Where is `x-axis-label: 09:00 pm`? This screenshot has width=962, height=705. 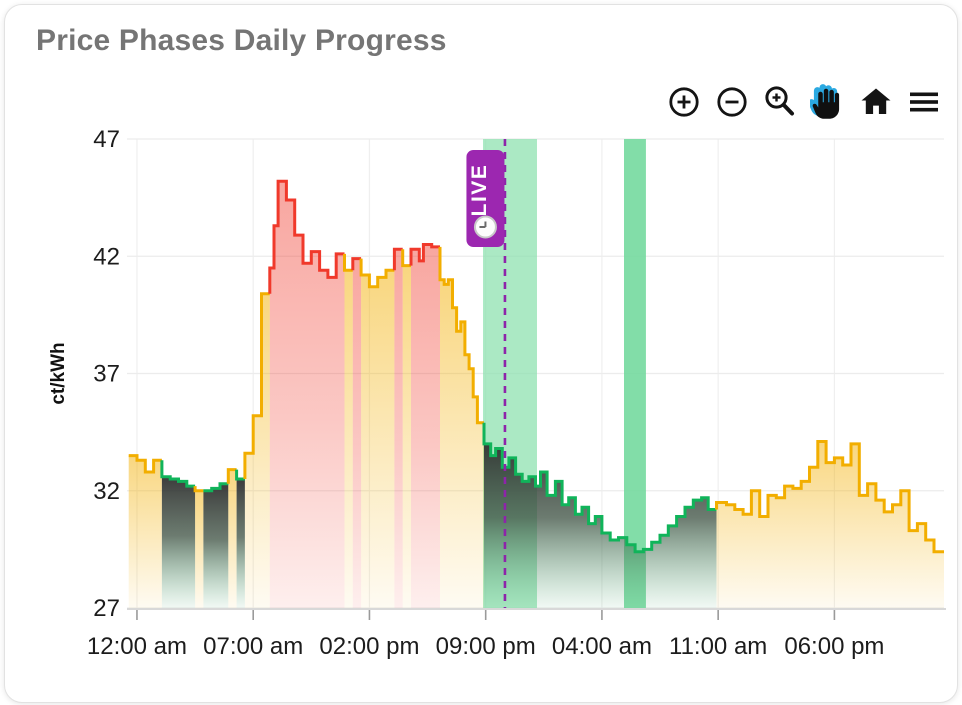
x-axis-label: 09:00 pm is located at coordinates (486, 646).